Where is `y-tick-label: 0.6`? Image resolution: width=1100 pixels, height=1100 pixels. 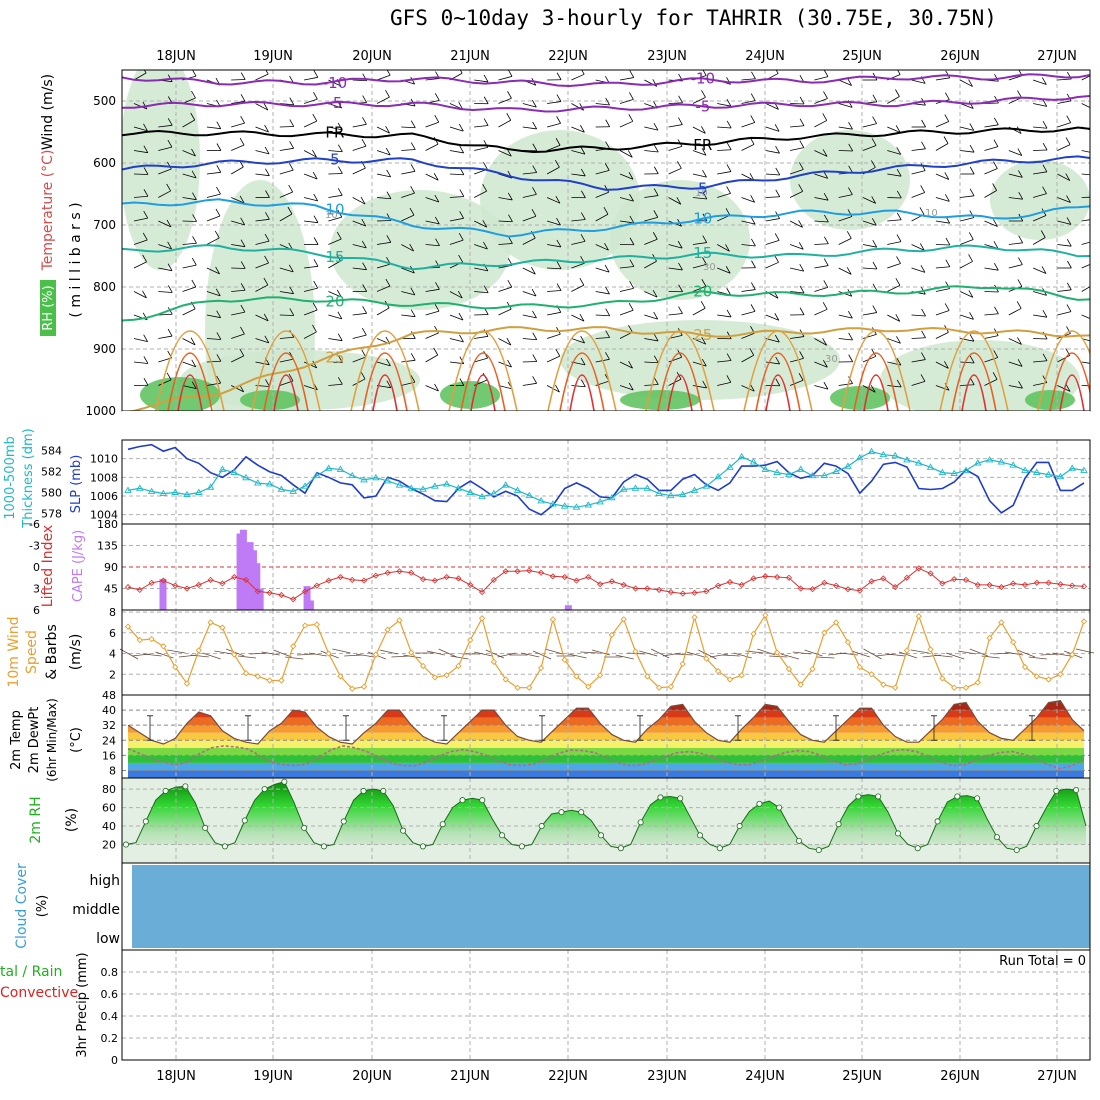 y-tick-label: 0.6 is located at coordinates (110, 994).